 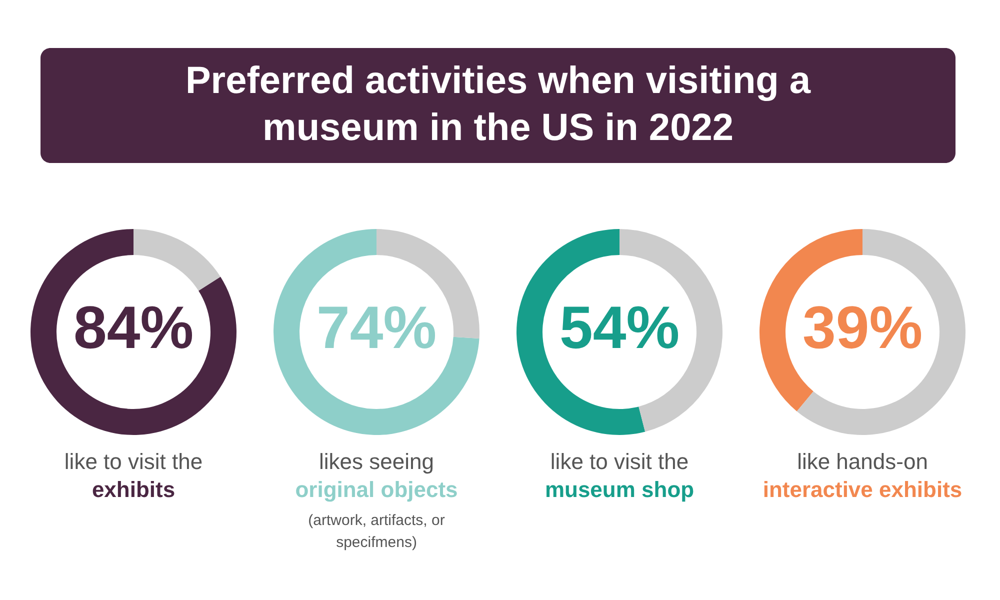 I want to click on text: Preferred activities when visiting a museum in the US in 2022, so click(x=498, y=104).